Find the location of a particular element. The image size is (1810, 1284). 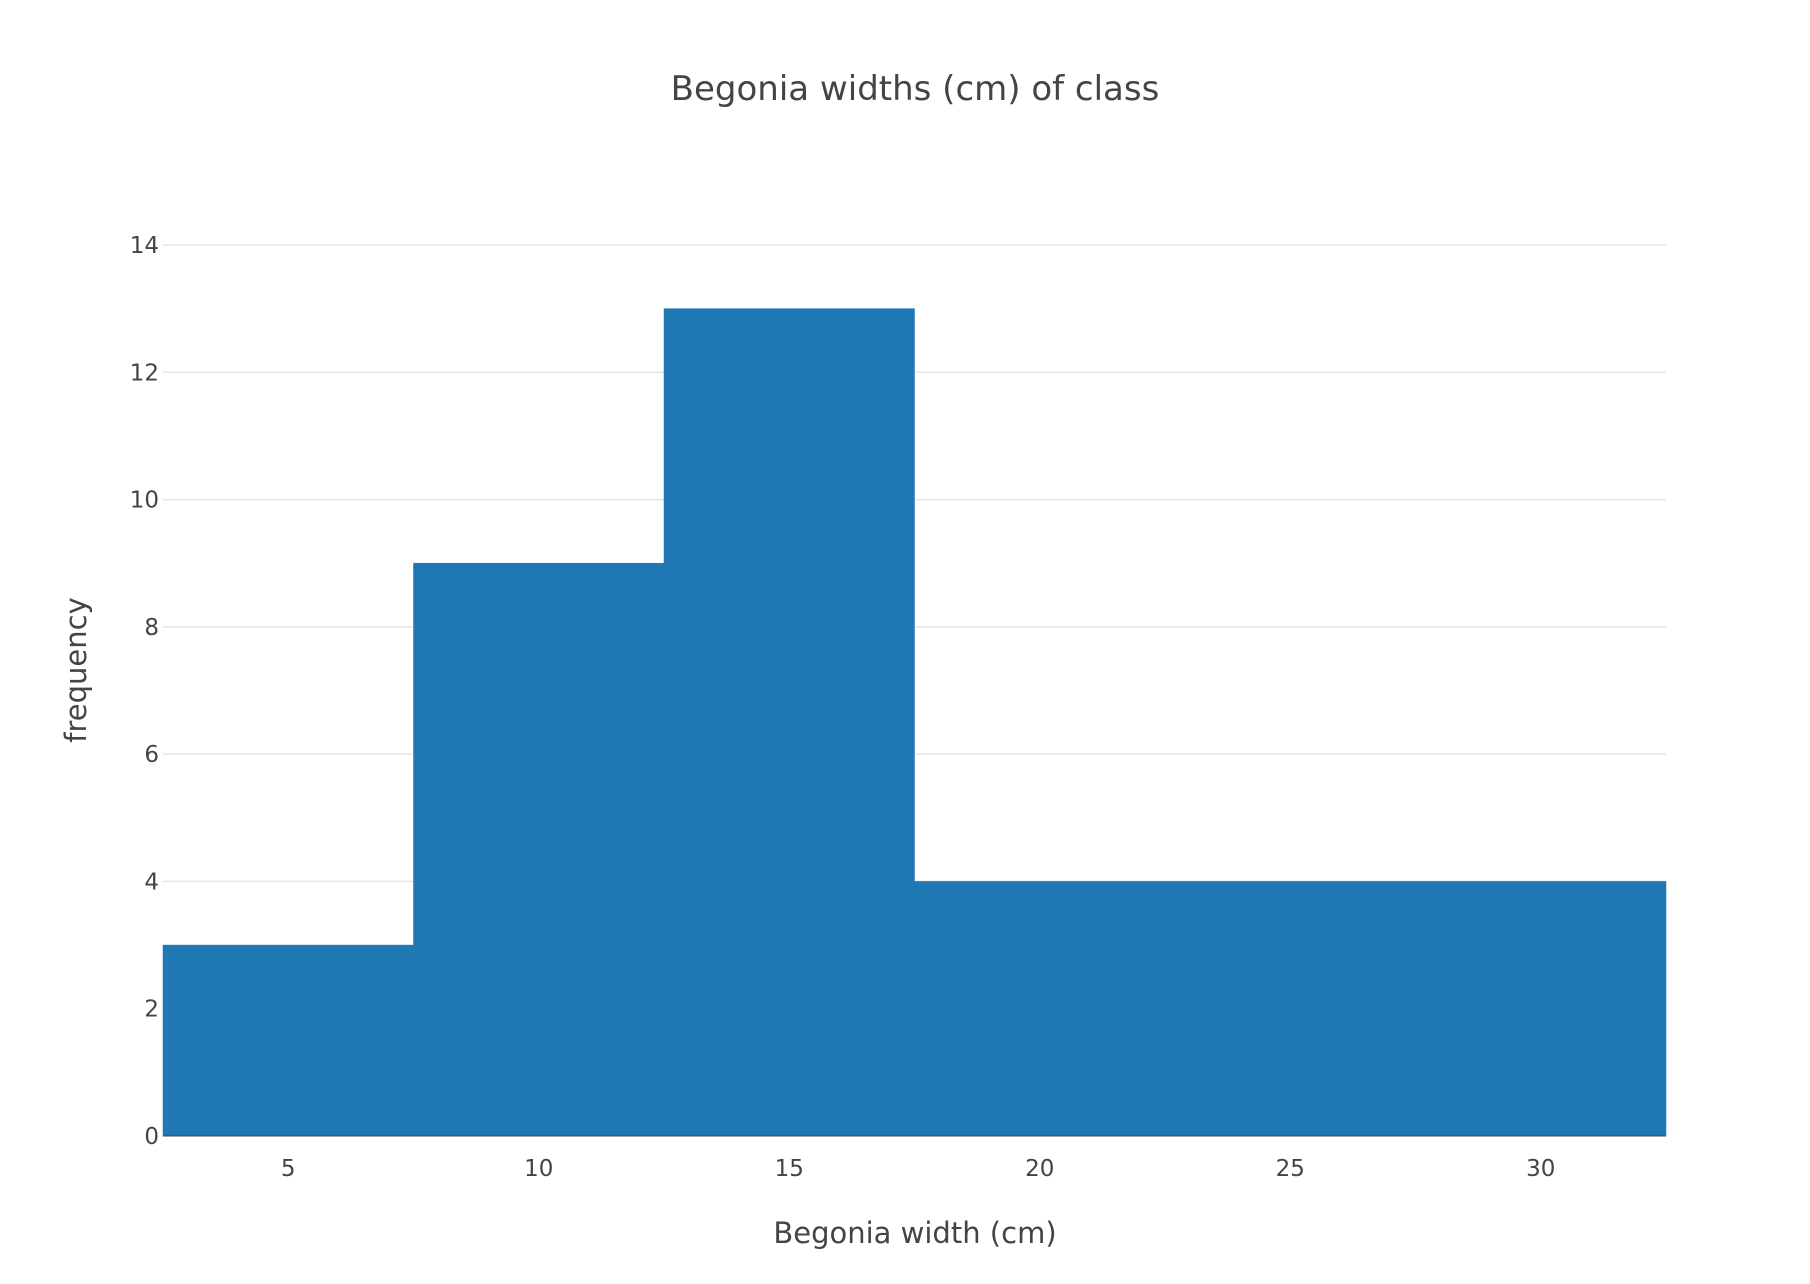

x-tick-label: 10 is located at coordinates (538, 1169).